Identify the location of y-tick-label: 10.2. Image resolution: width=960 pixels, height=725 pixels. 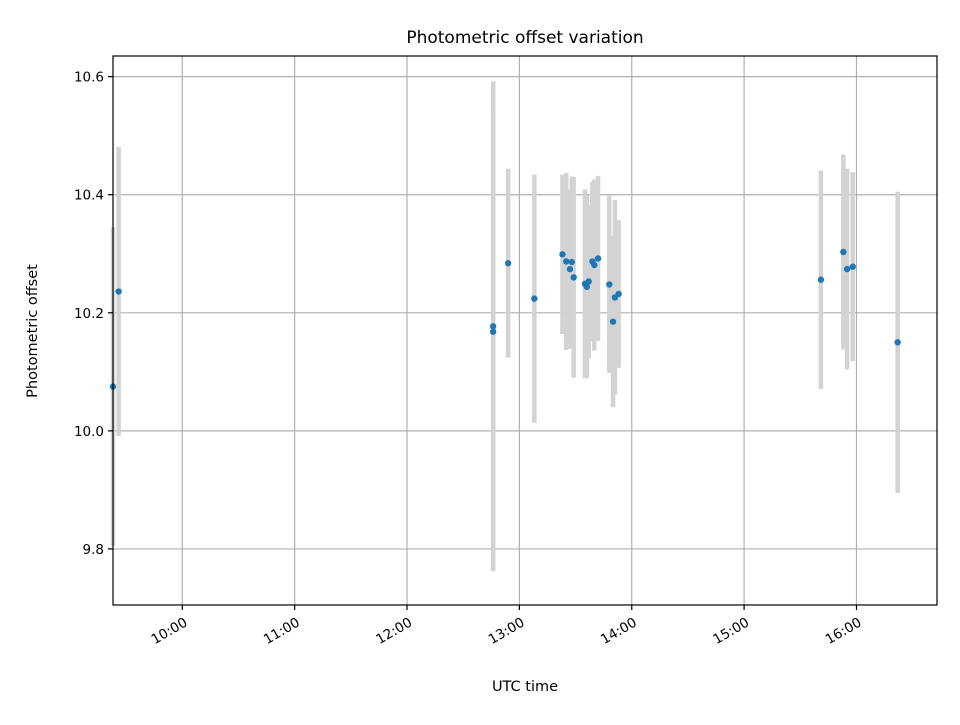
(89, 314).